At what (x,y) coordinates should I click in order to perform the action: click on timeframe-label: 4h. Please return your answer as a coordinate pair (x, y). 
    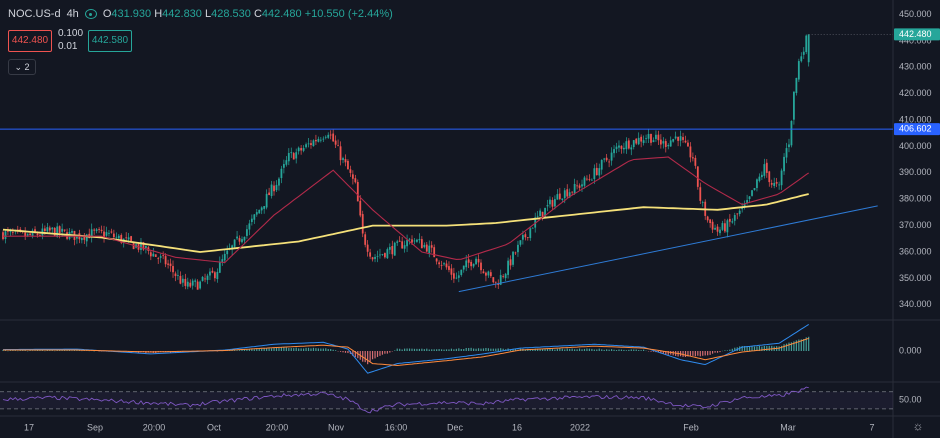
    Looking at the image, I should click on (72, 14).